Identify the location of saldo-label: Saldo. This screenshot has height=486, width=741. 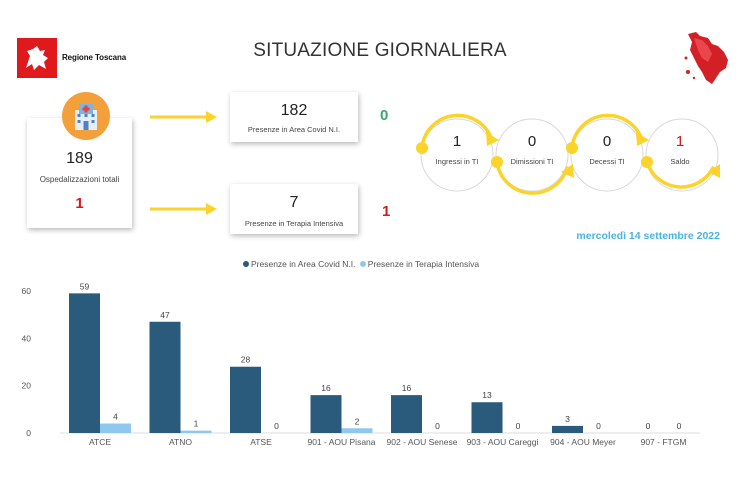
(680, 161).